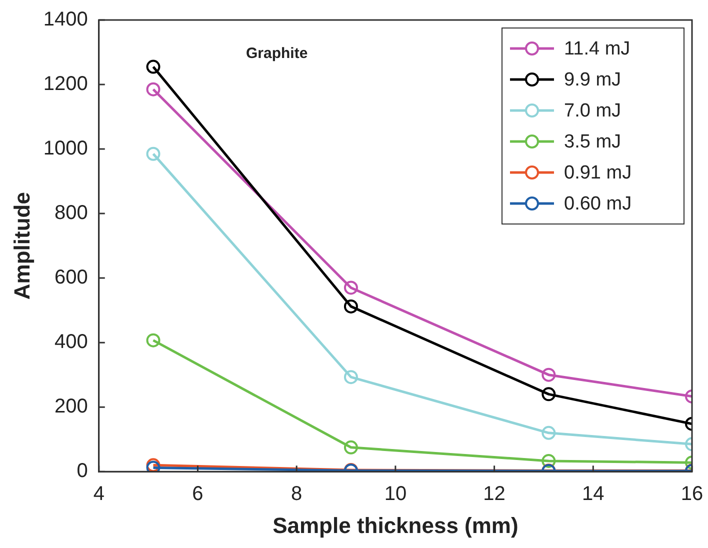  What do you see at coordinates (21, 246) in the screenshot?
I see `y-axis-title: Amplitude` at bounding box center [21, 246].